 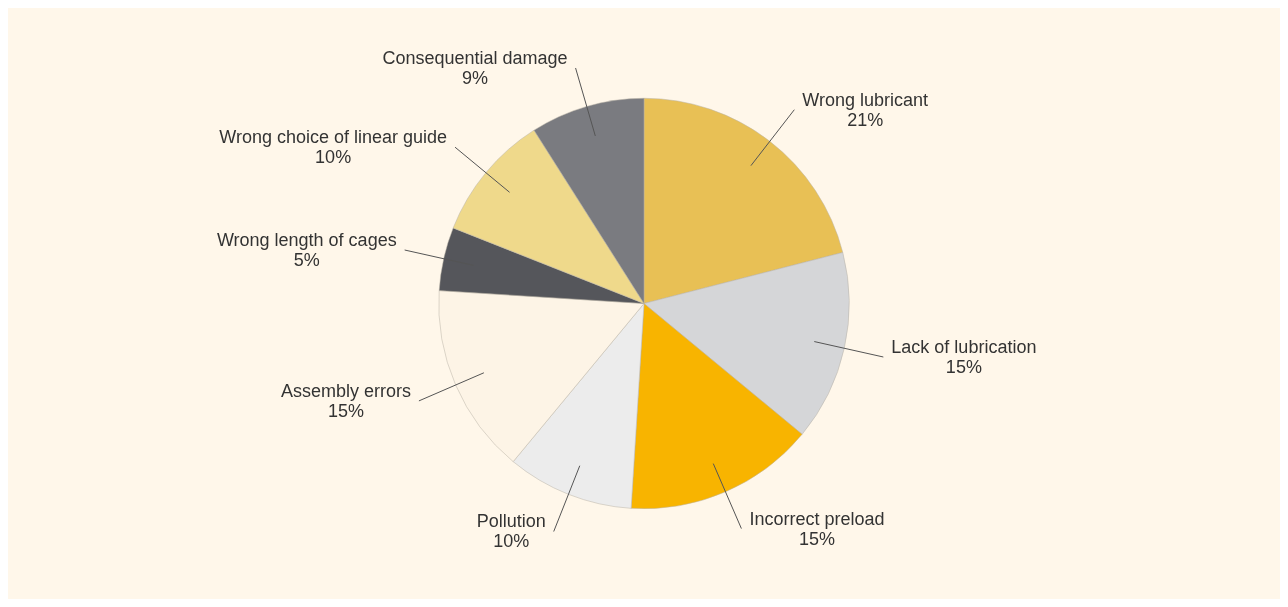 What do you see at coordinates (333, 137) in the screenshot?
I see `slice-label: Wrong choice of linear guide` at bounding box center [333, 137].